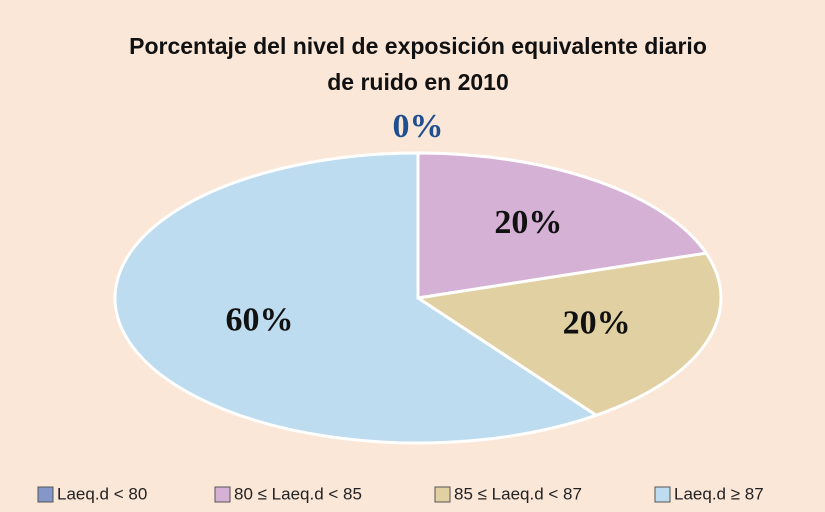 Image resolution: width=825 pixels, height=512 pixels. I want to click on legend-label: Laeq.d ≥ 87, so click(719, 493).